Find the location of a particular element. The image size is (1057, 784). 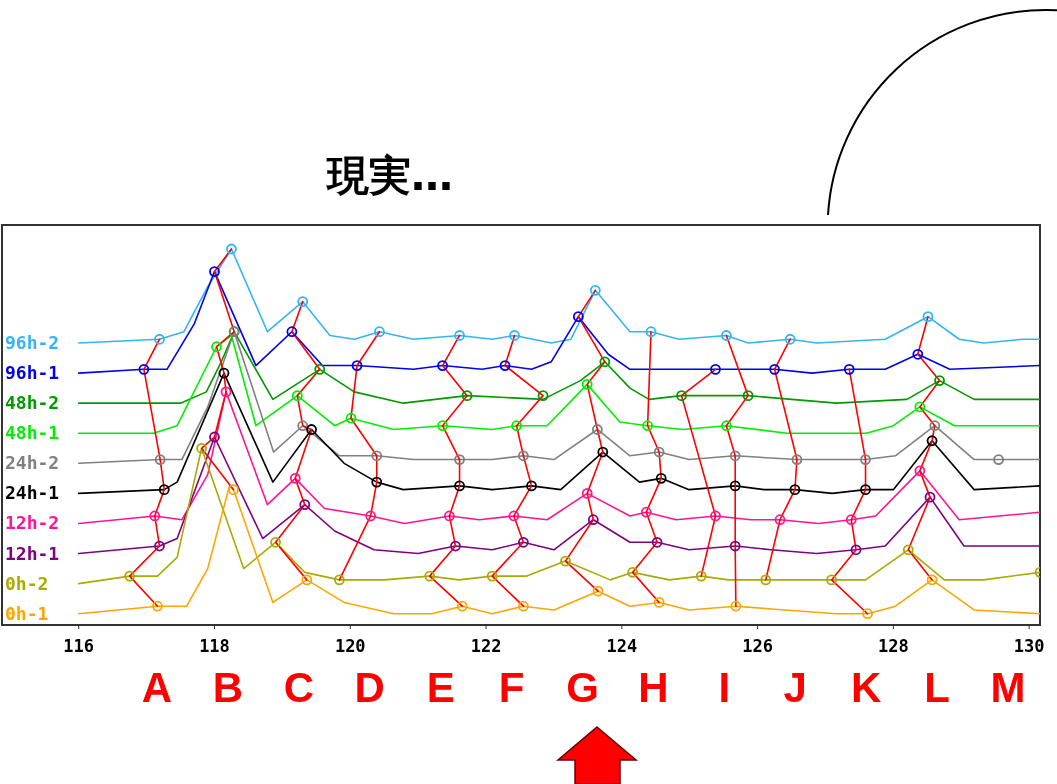

series-label: 96h-1 is located at coordinates (32, 373).